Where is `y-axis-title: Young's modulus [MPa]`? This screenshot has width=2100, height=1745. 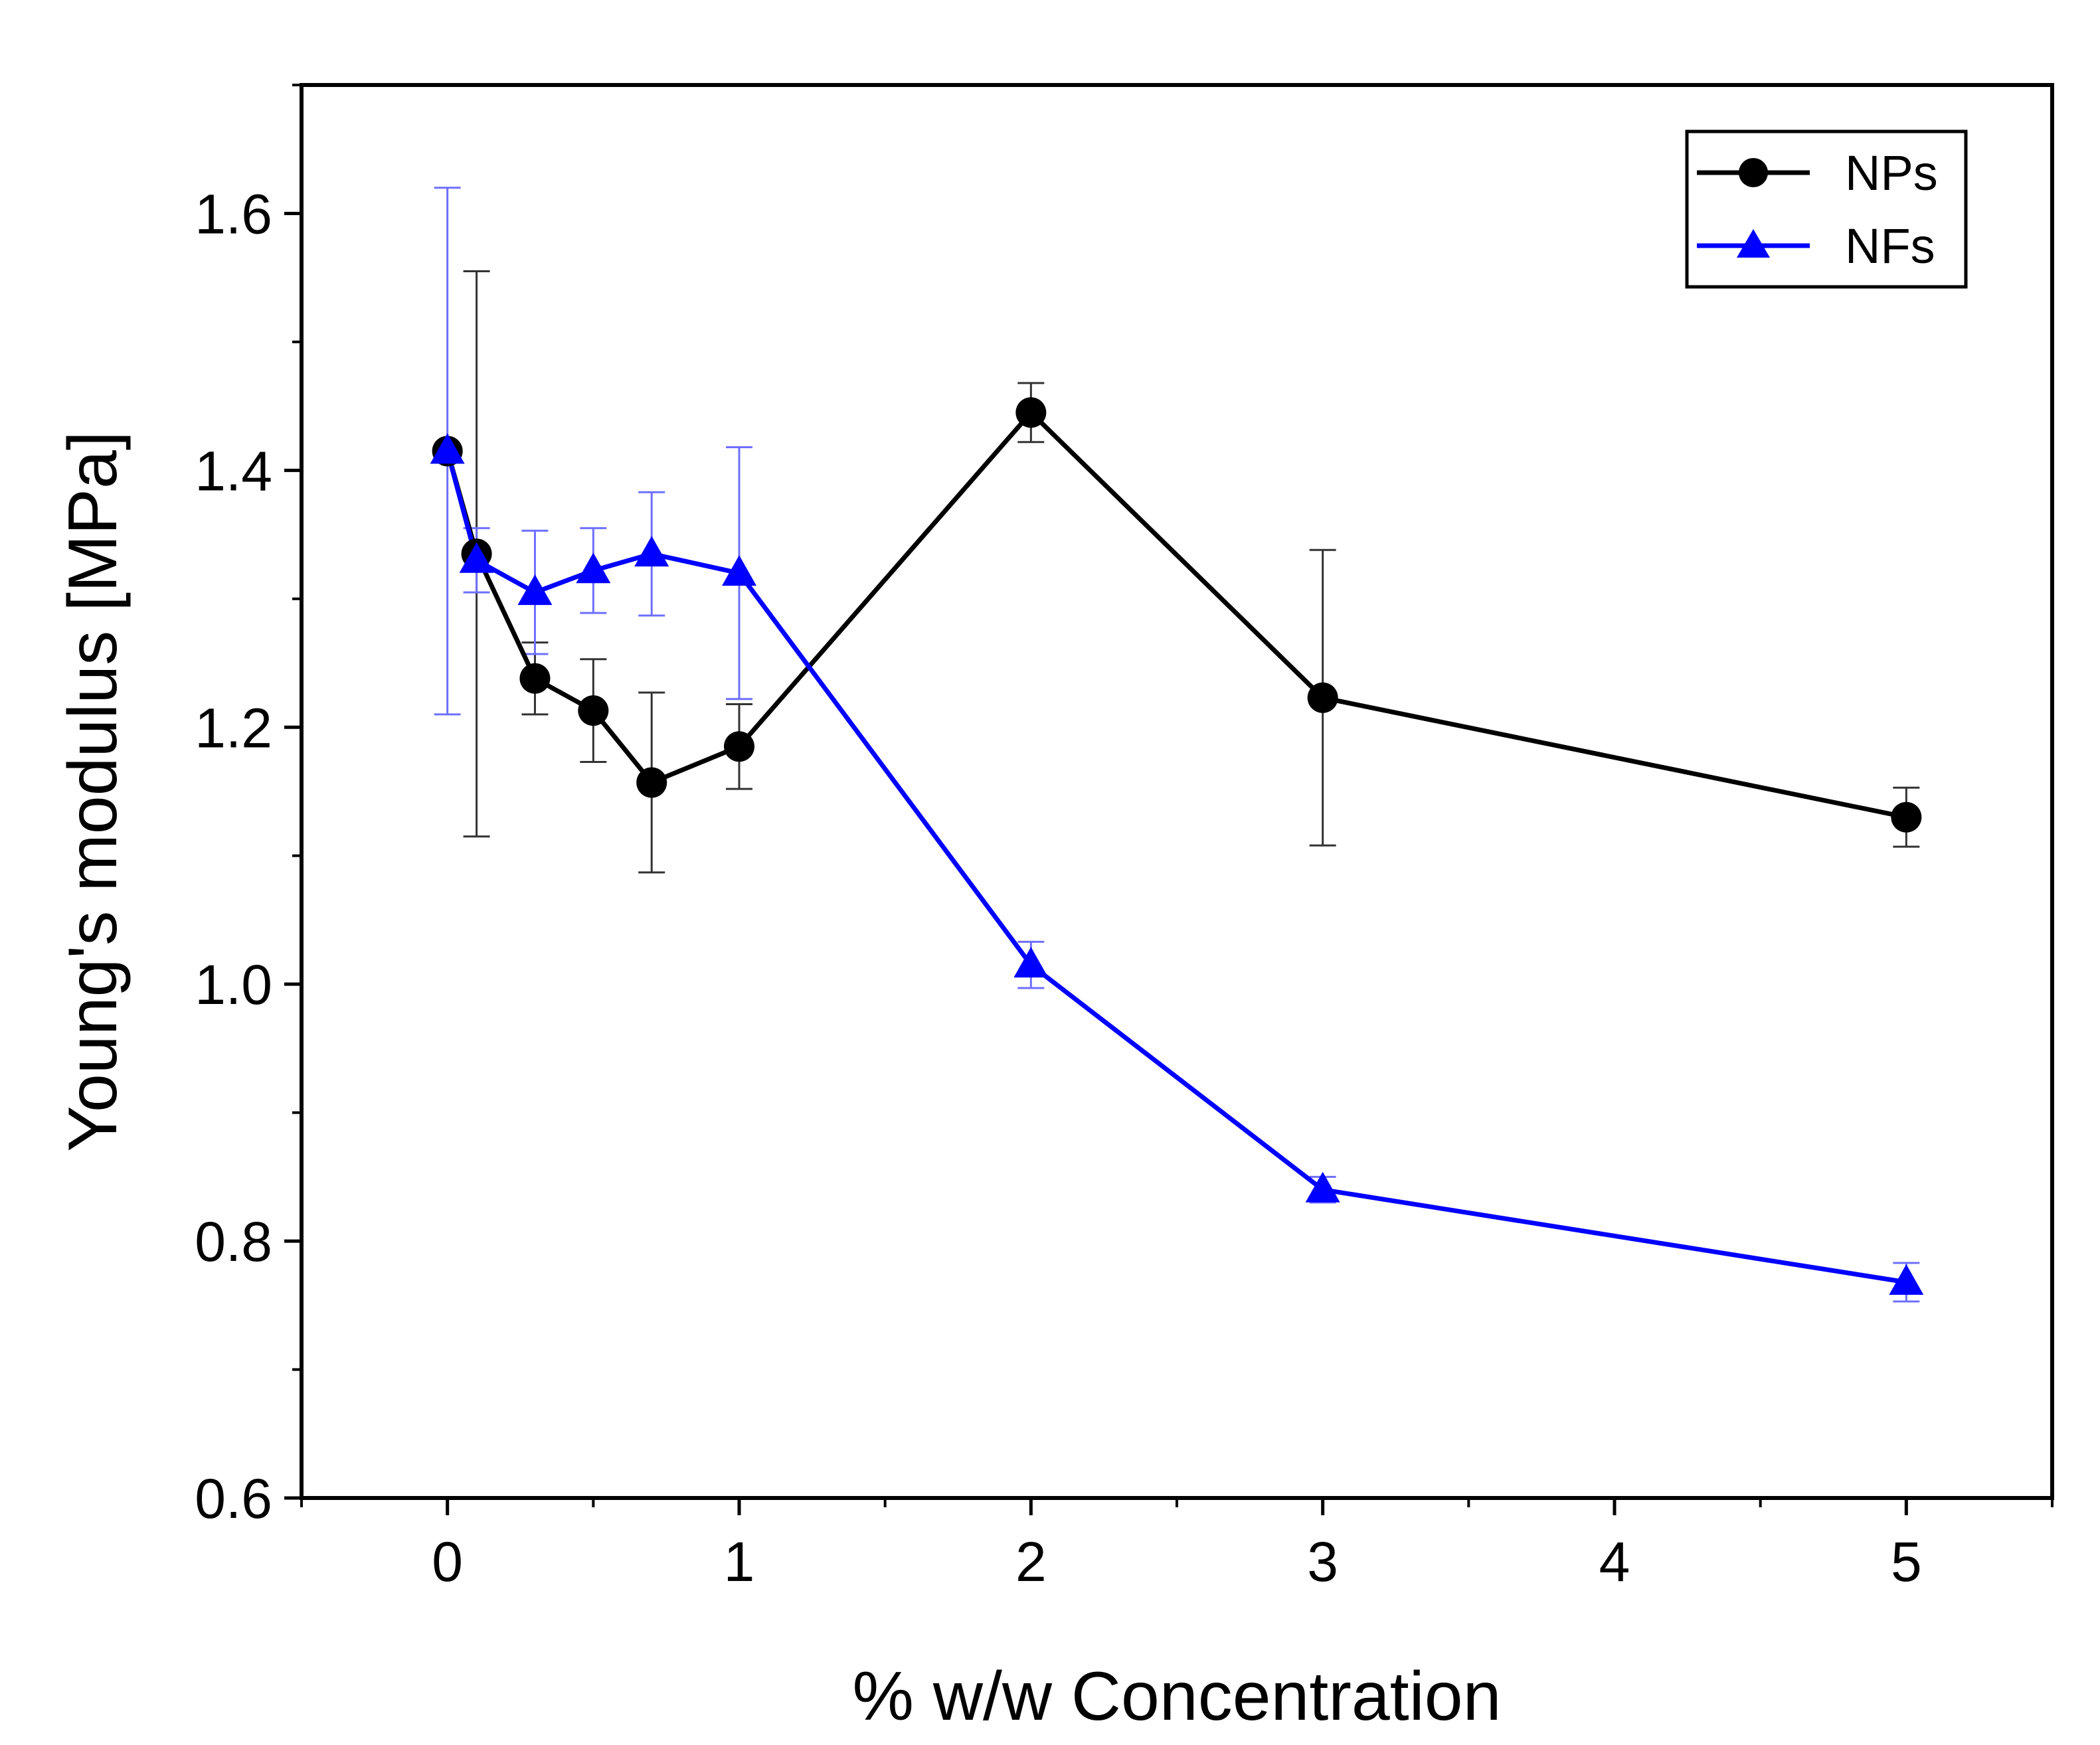 y-axis-title: Young's modulus [MPa] is located at coordinates (93, 791).